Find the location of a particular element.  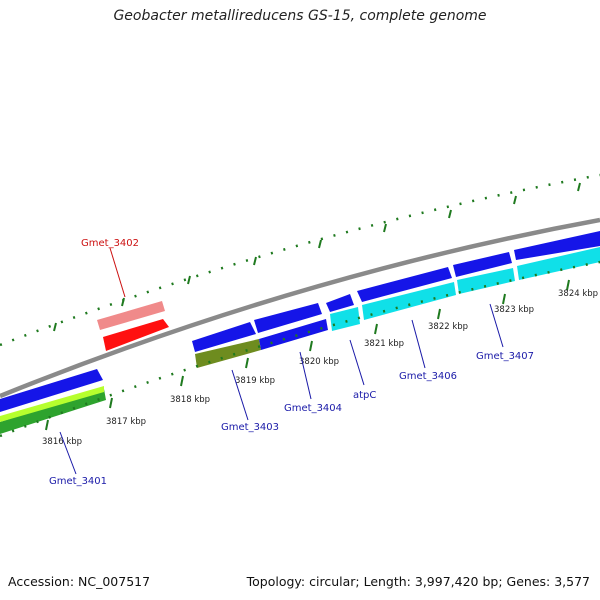

tick-label-3819: 3819 kbp is located at coordinates (255, 381).